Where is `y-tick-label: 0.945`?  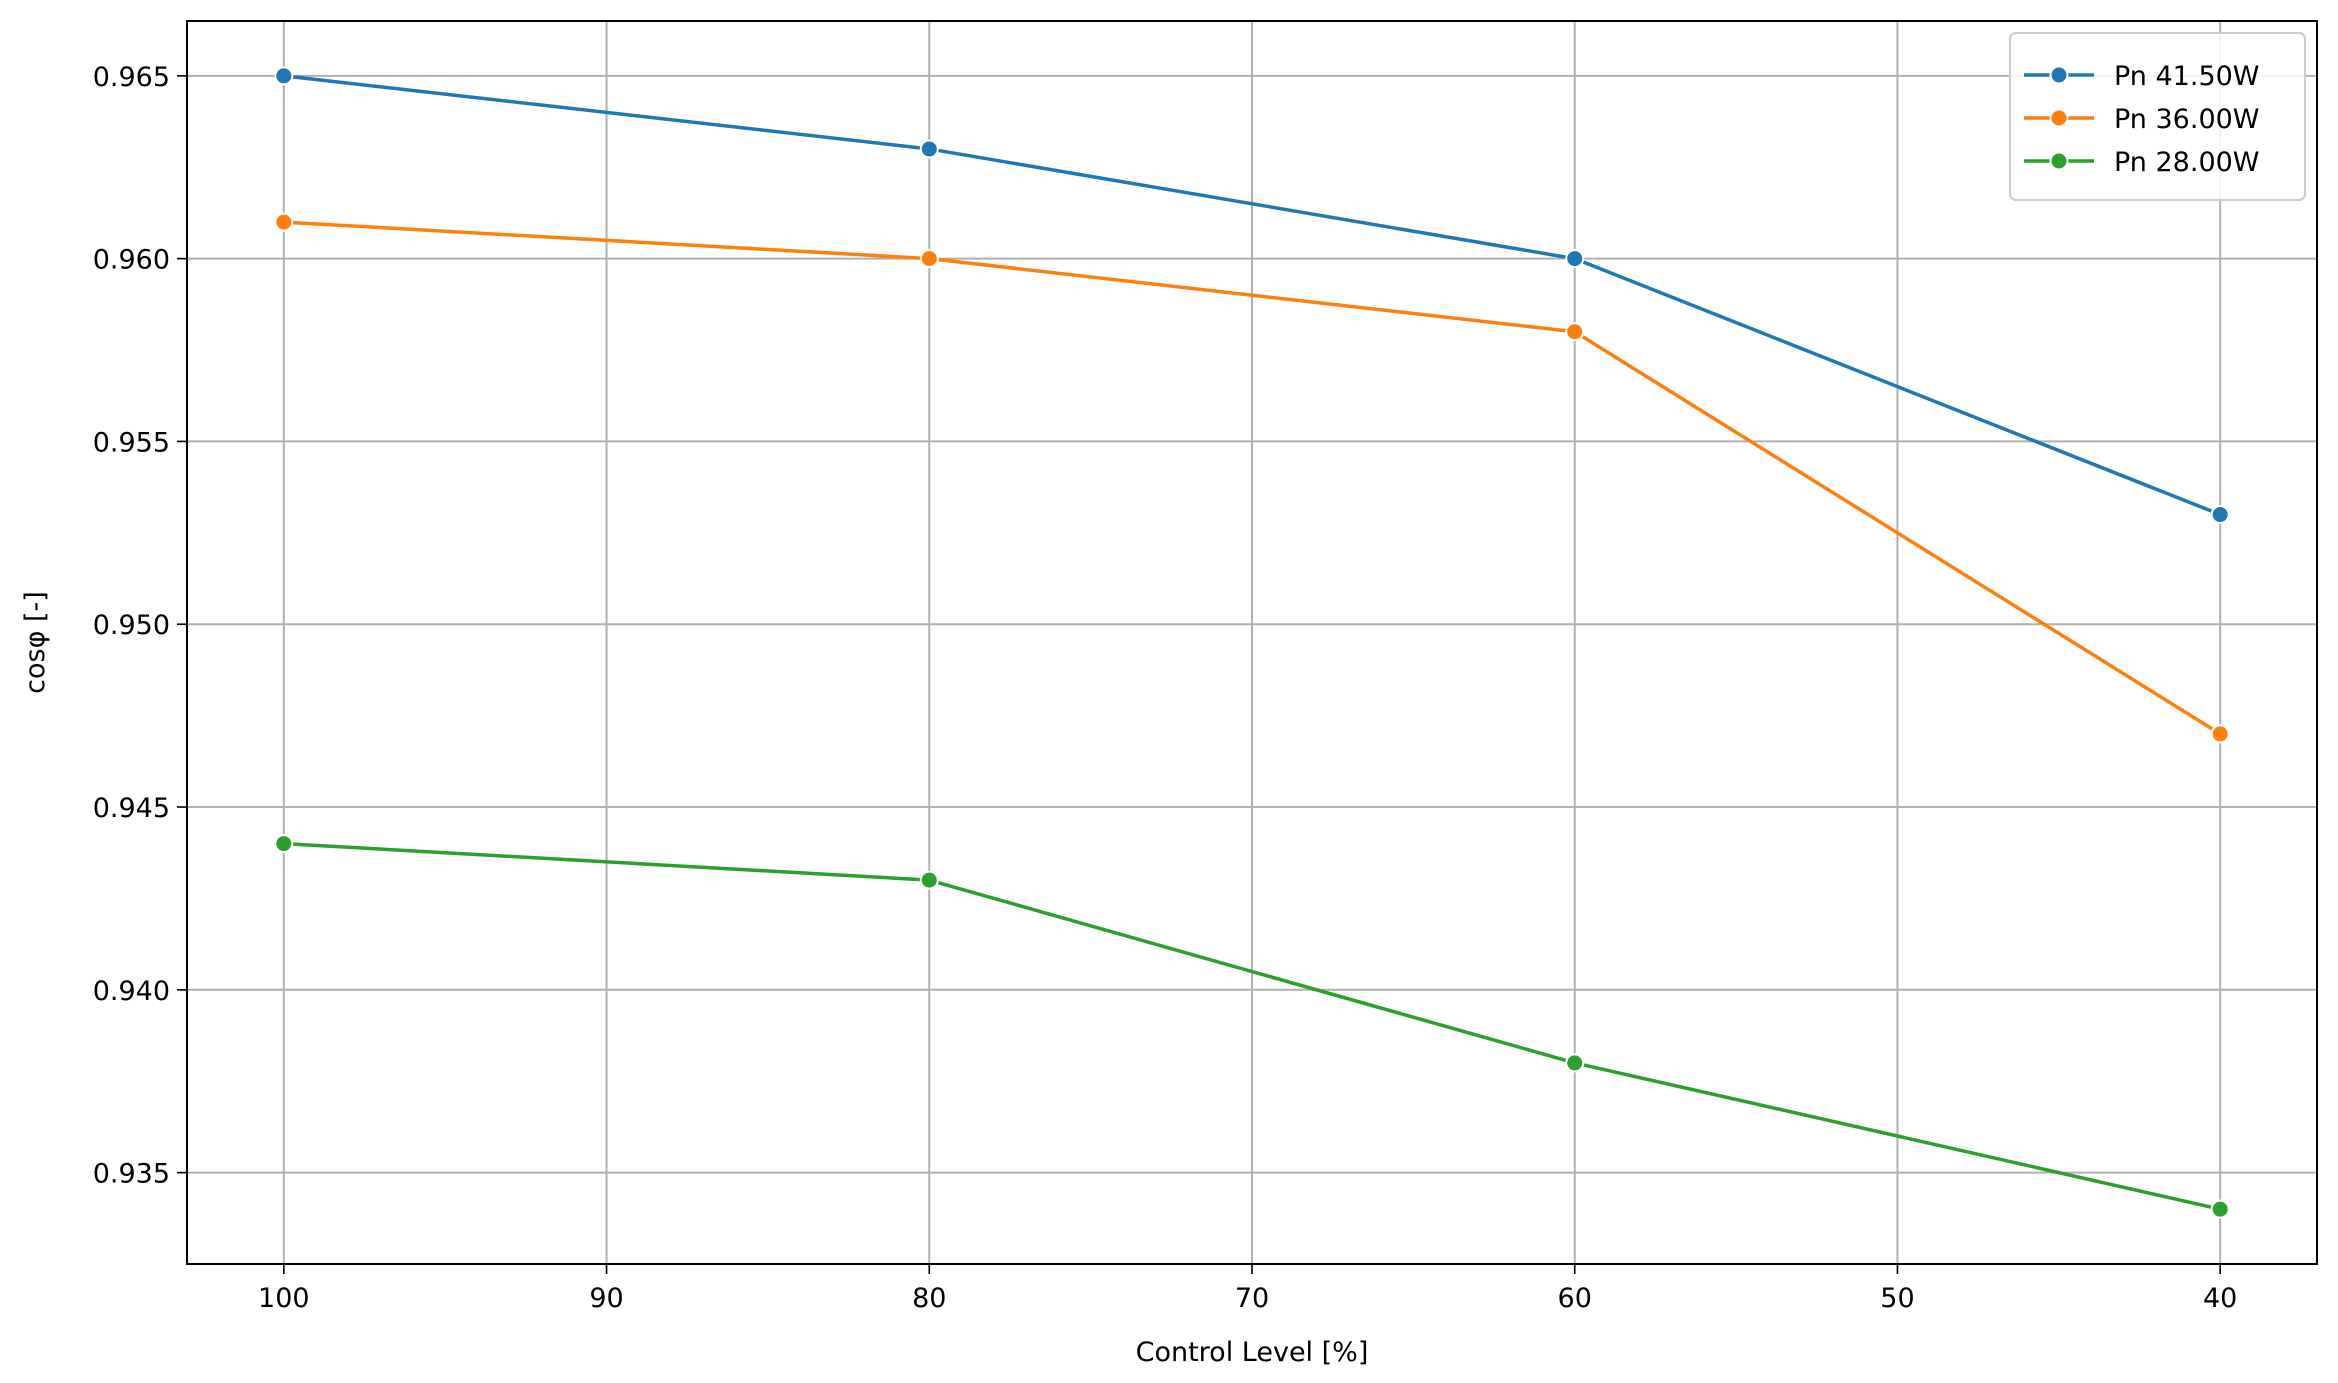 y-tick-label: 0.945 is located at coordinates (131, 808).